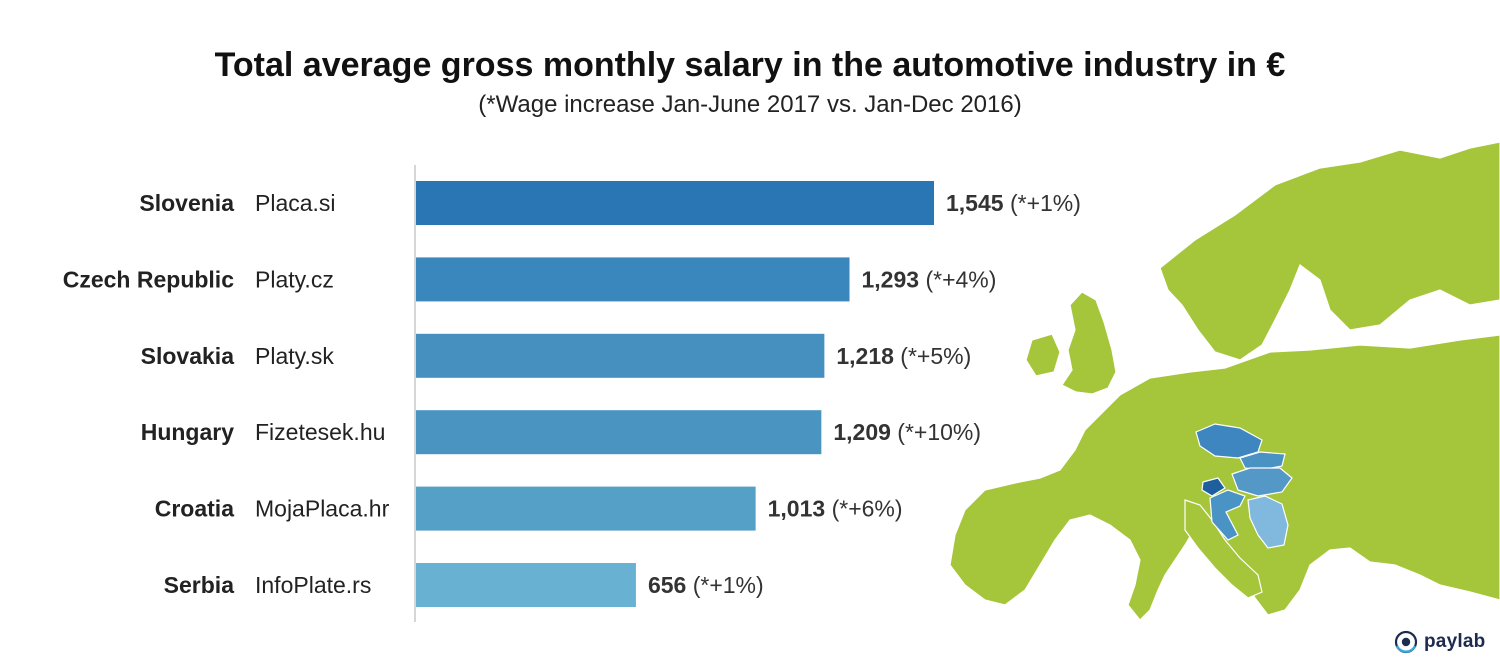 This screenshot has width=1500, height=671. I want to click on source-label: MojaPlaca.hr, so click(322, 509).